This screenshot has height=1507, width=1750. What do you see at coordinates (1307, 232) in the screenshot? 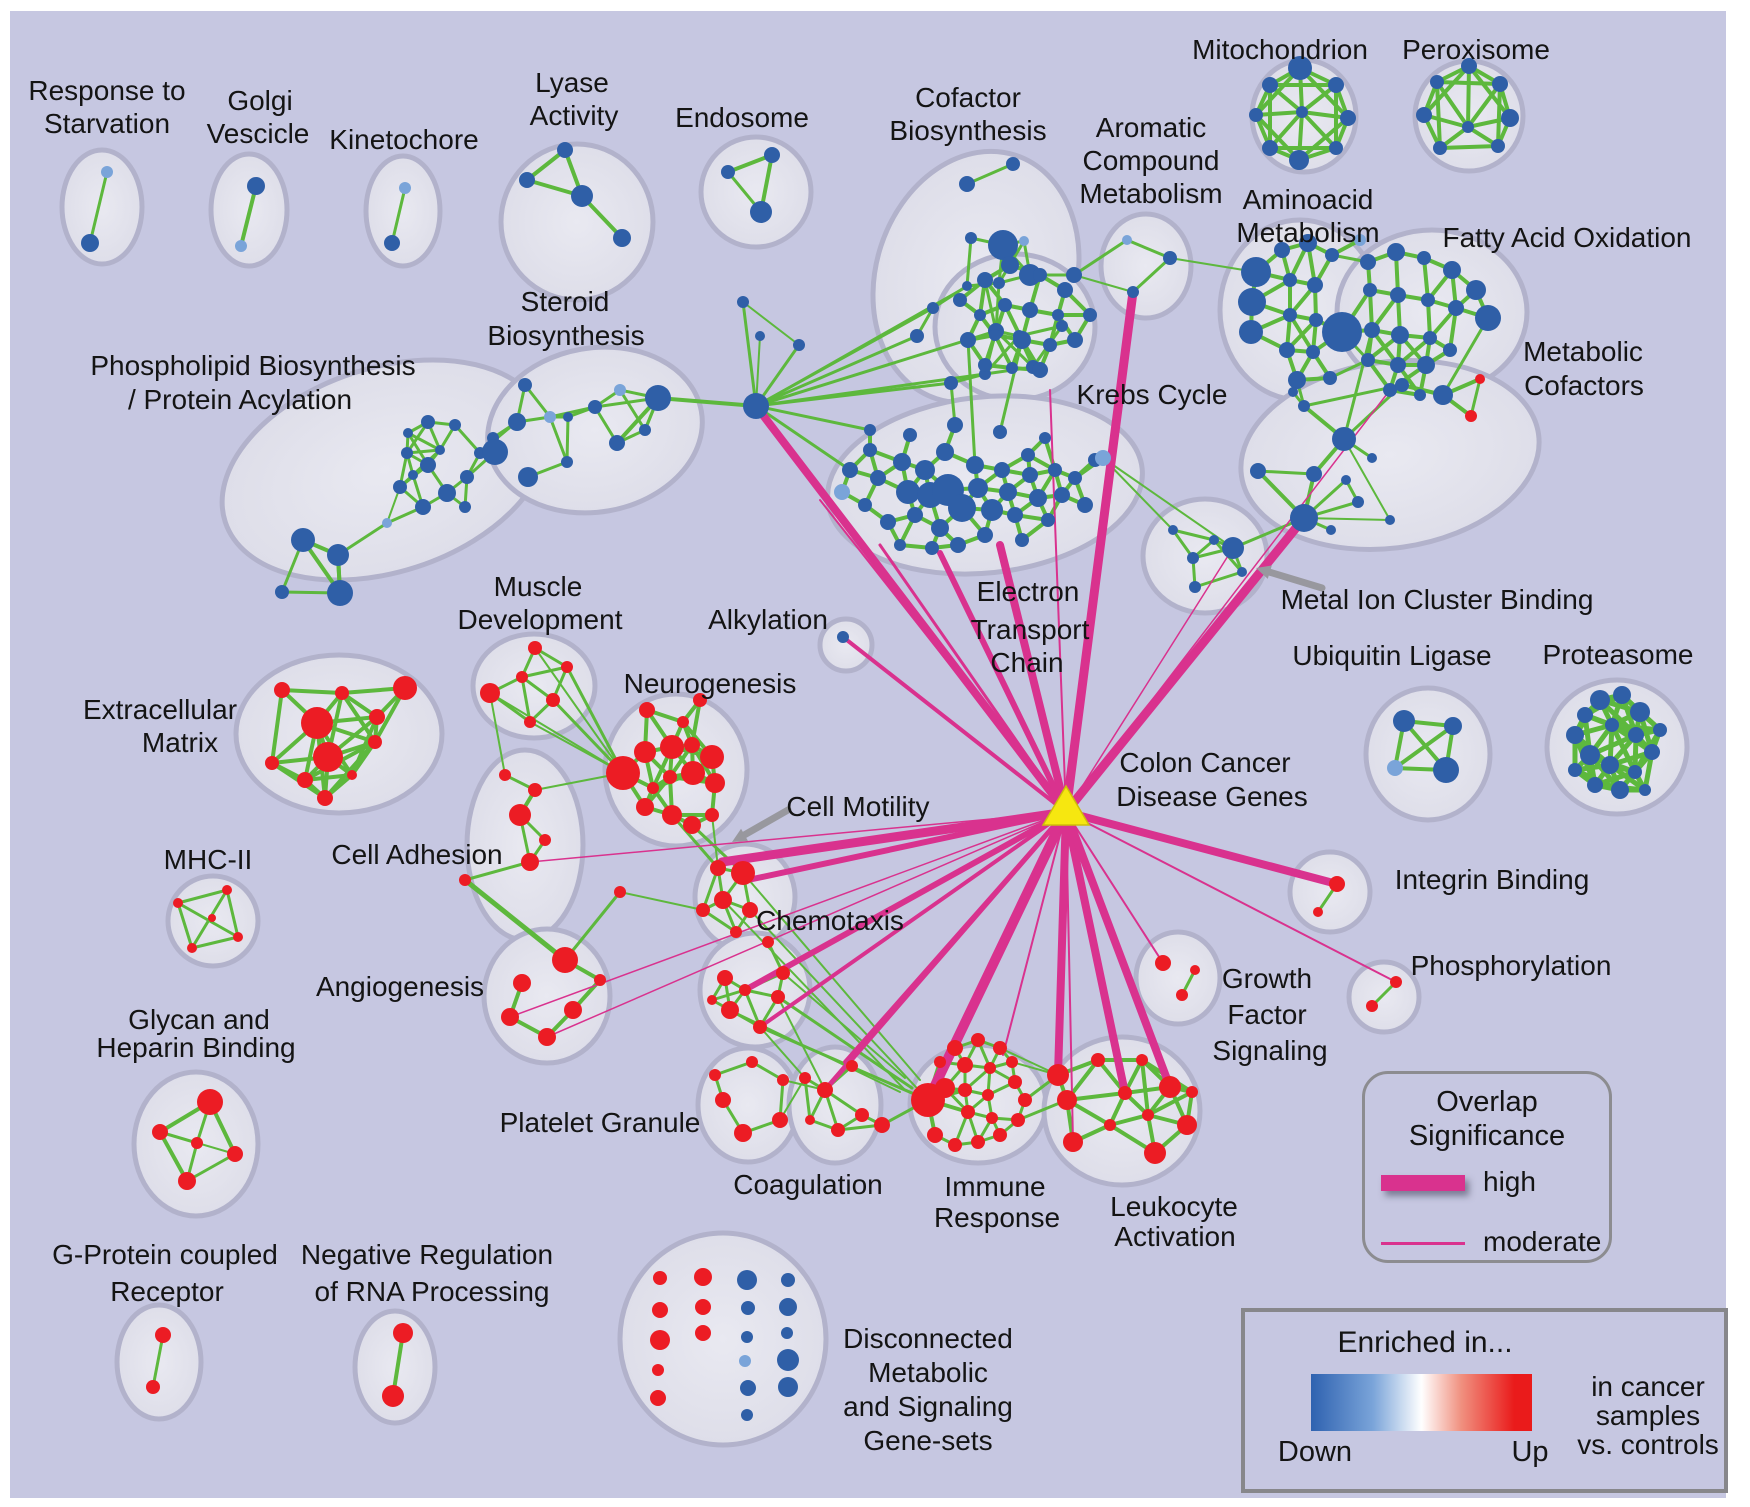
I see `cluster-label: Metabolism` at bounding box center [1307, 232].